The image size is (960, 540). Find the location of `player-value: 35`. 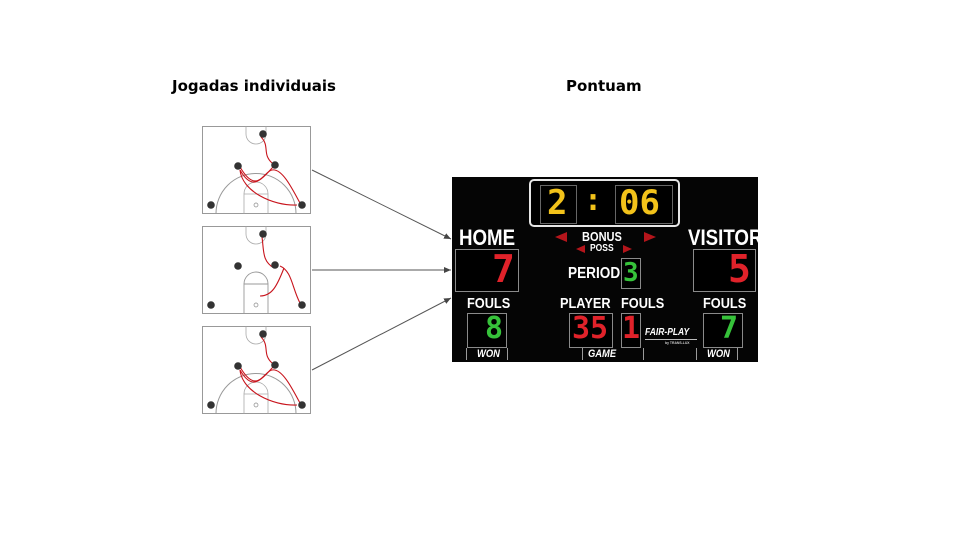

player-value: 35 is located at coordinates (590, 328).